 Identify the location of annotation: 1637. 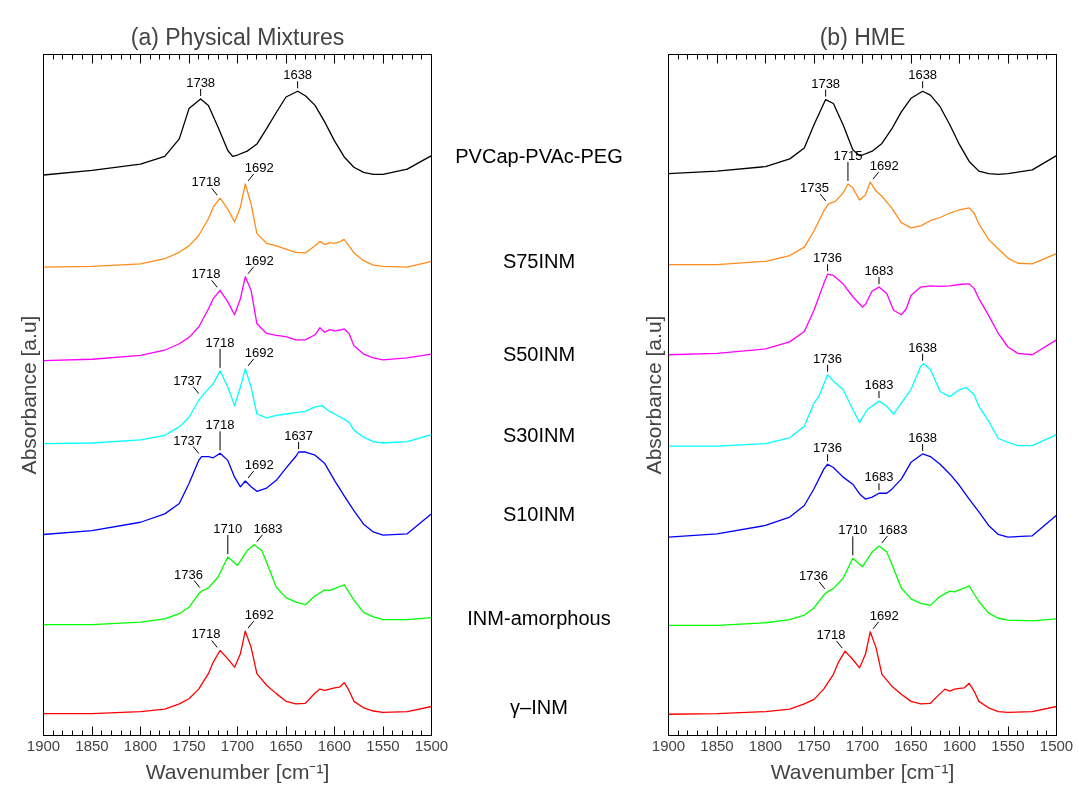
(299, 436).